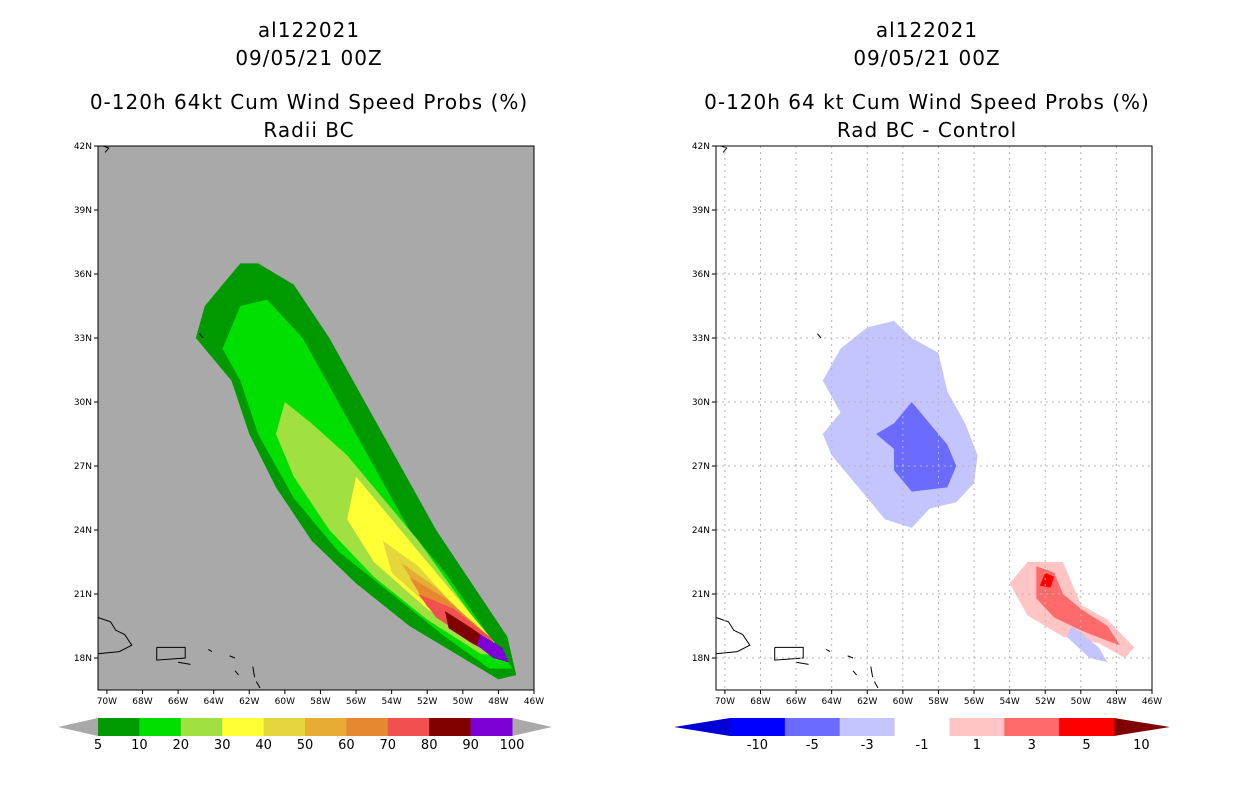  I want to click on storm-id: al122021, so click(309, 30).